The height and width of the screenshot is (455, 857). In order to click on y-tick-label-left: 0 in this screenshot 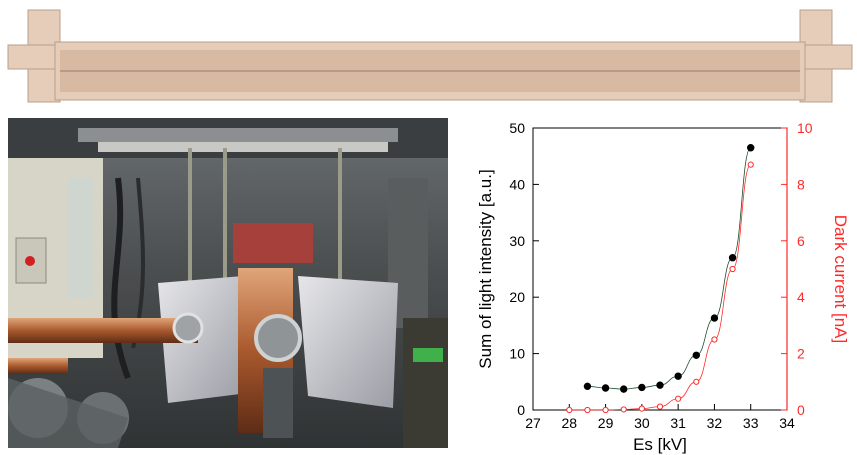, I will do `click(521, 410)`.